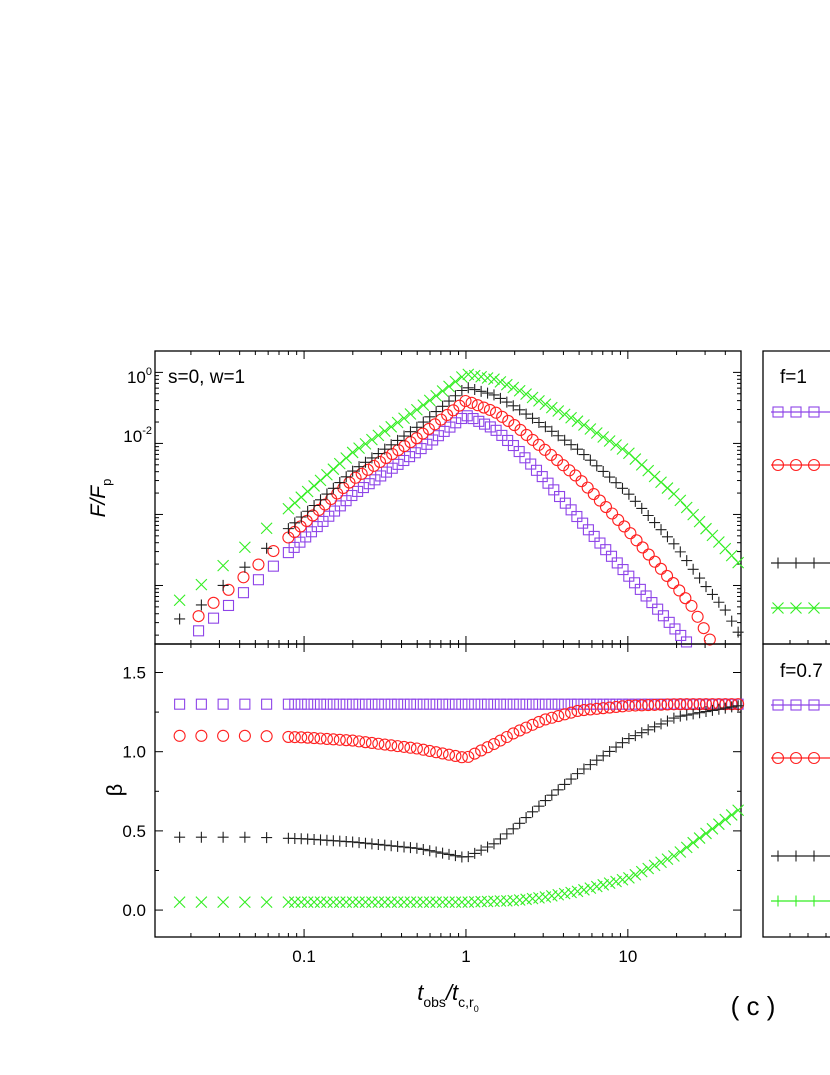  I want to click on bottom-series-x, so click(459, 856).